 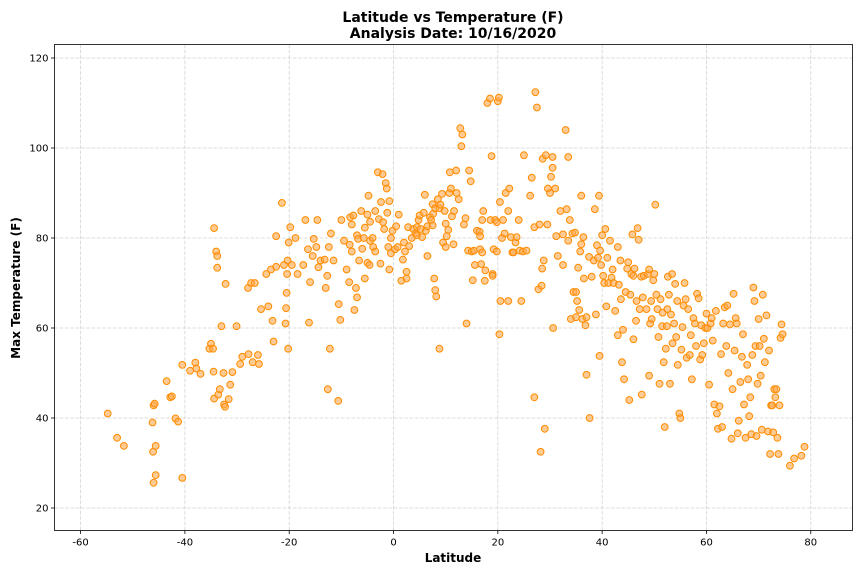 I want to click on x-axis-label: Latitude, so click(x=453, y=558).